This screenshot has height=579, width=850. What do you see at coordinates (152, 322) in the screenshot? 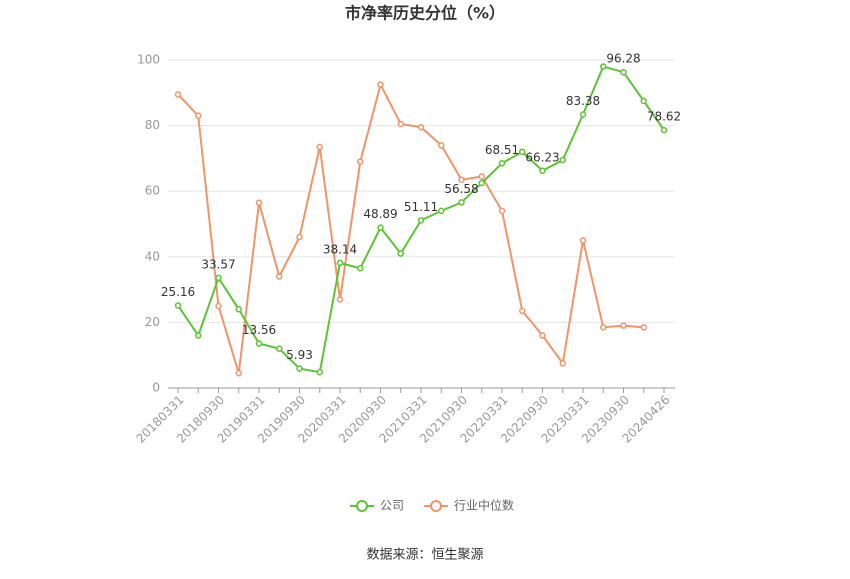
I see `y-tick-label: 20` at bounding box center [152, 322].